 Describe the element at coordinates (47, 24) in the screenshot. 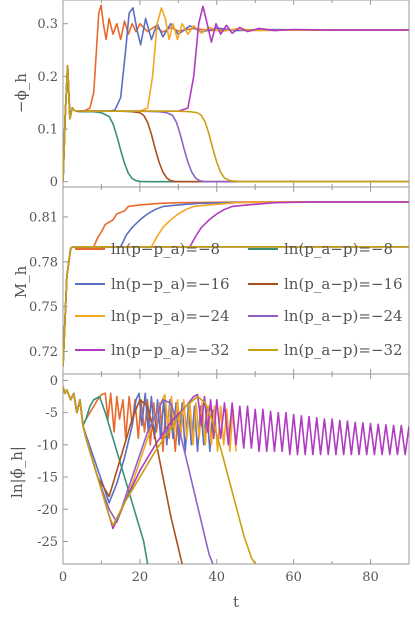

I see `top-ytick-label: 0.3` at that location.